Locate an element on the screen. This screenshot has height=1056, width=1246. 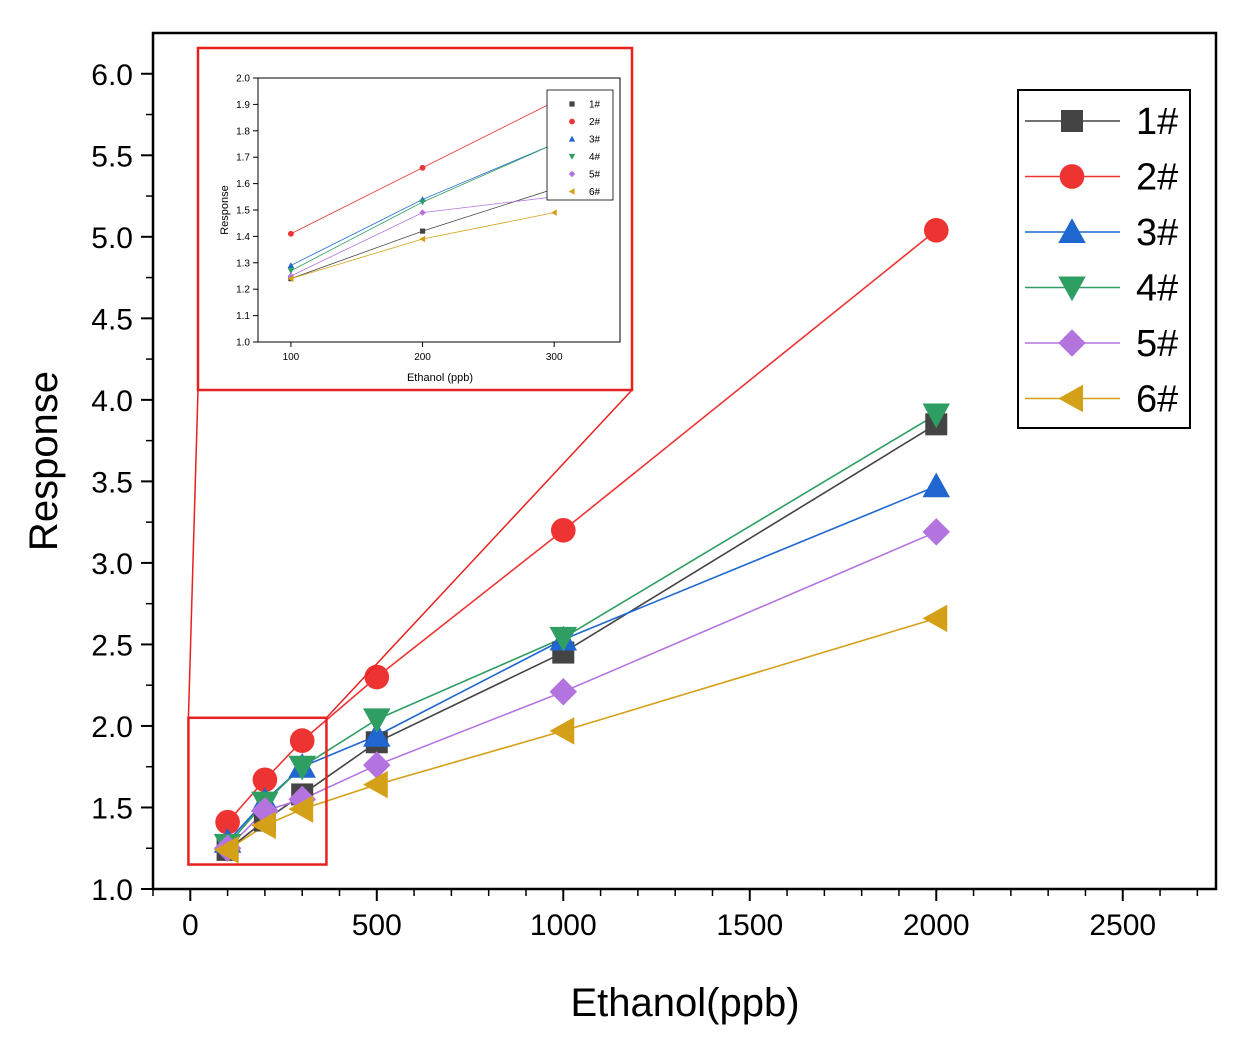
main-y-tick-label: 5.0 is located at coordinates (112, 238).